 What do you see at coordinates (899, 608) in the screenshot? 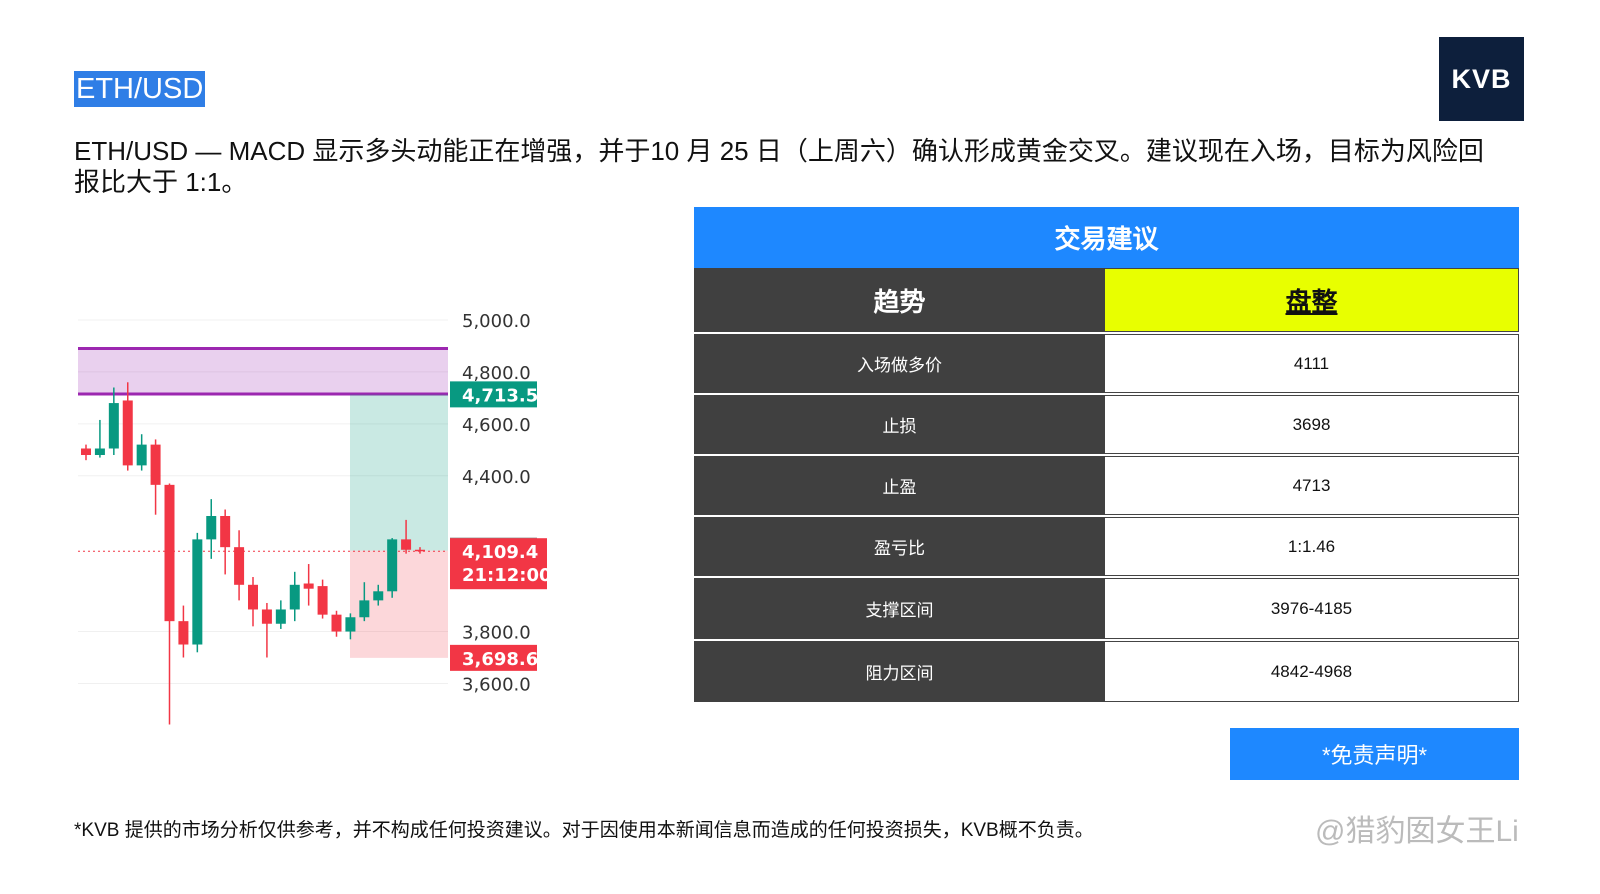
I see `row-label: 支撑区间` at bounding box center [899, 608].